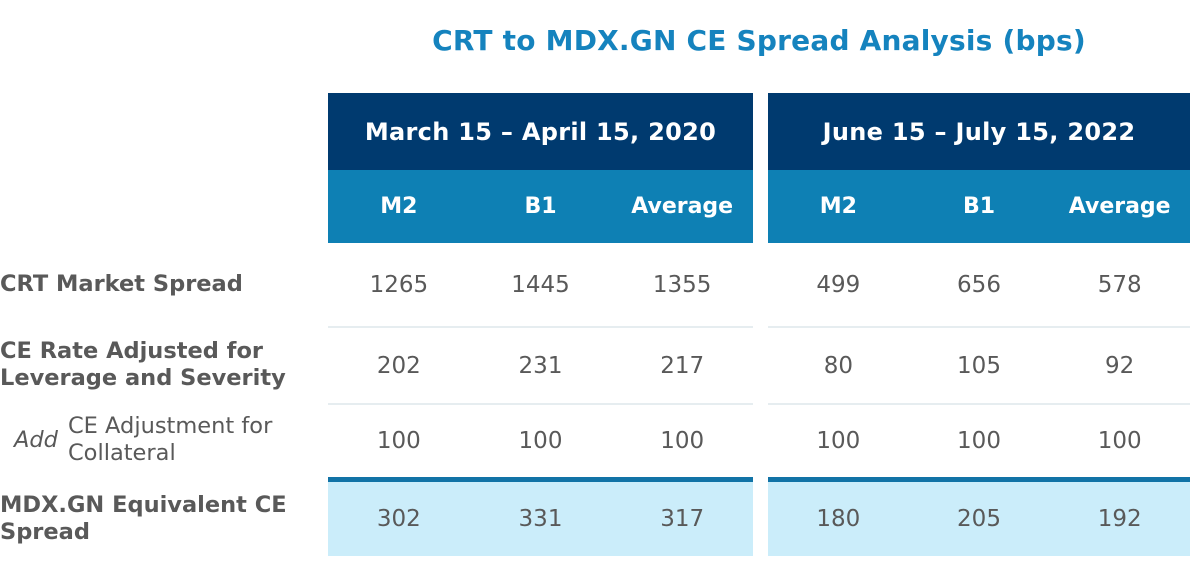 Image resolution: width=1195 pixels, height=562 pixels. I want to click on data-cell: 1445, so click(540, 284).